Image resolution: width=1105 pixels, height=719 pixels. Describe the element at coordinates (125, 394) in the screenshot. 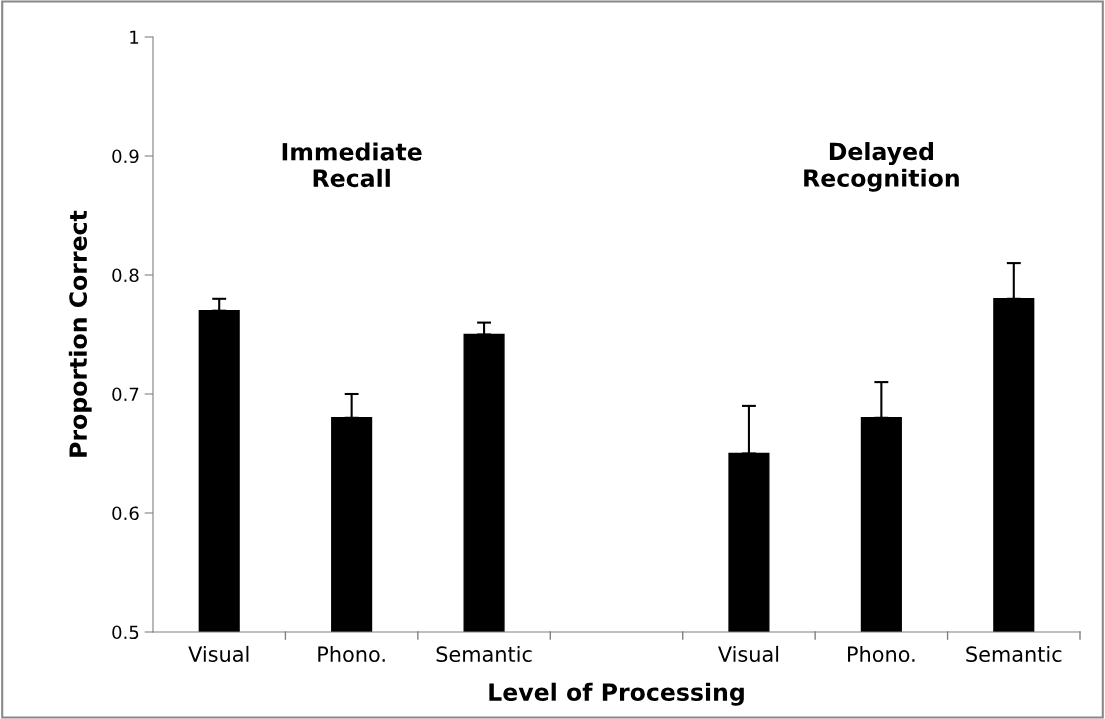

I see `y-tick-label: 0.7` at that location.